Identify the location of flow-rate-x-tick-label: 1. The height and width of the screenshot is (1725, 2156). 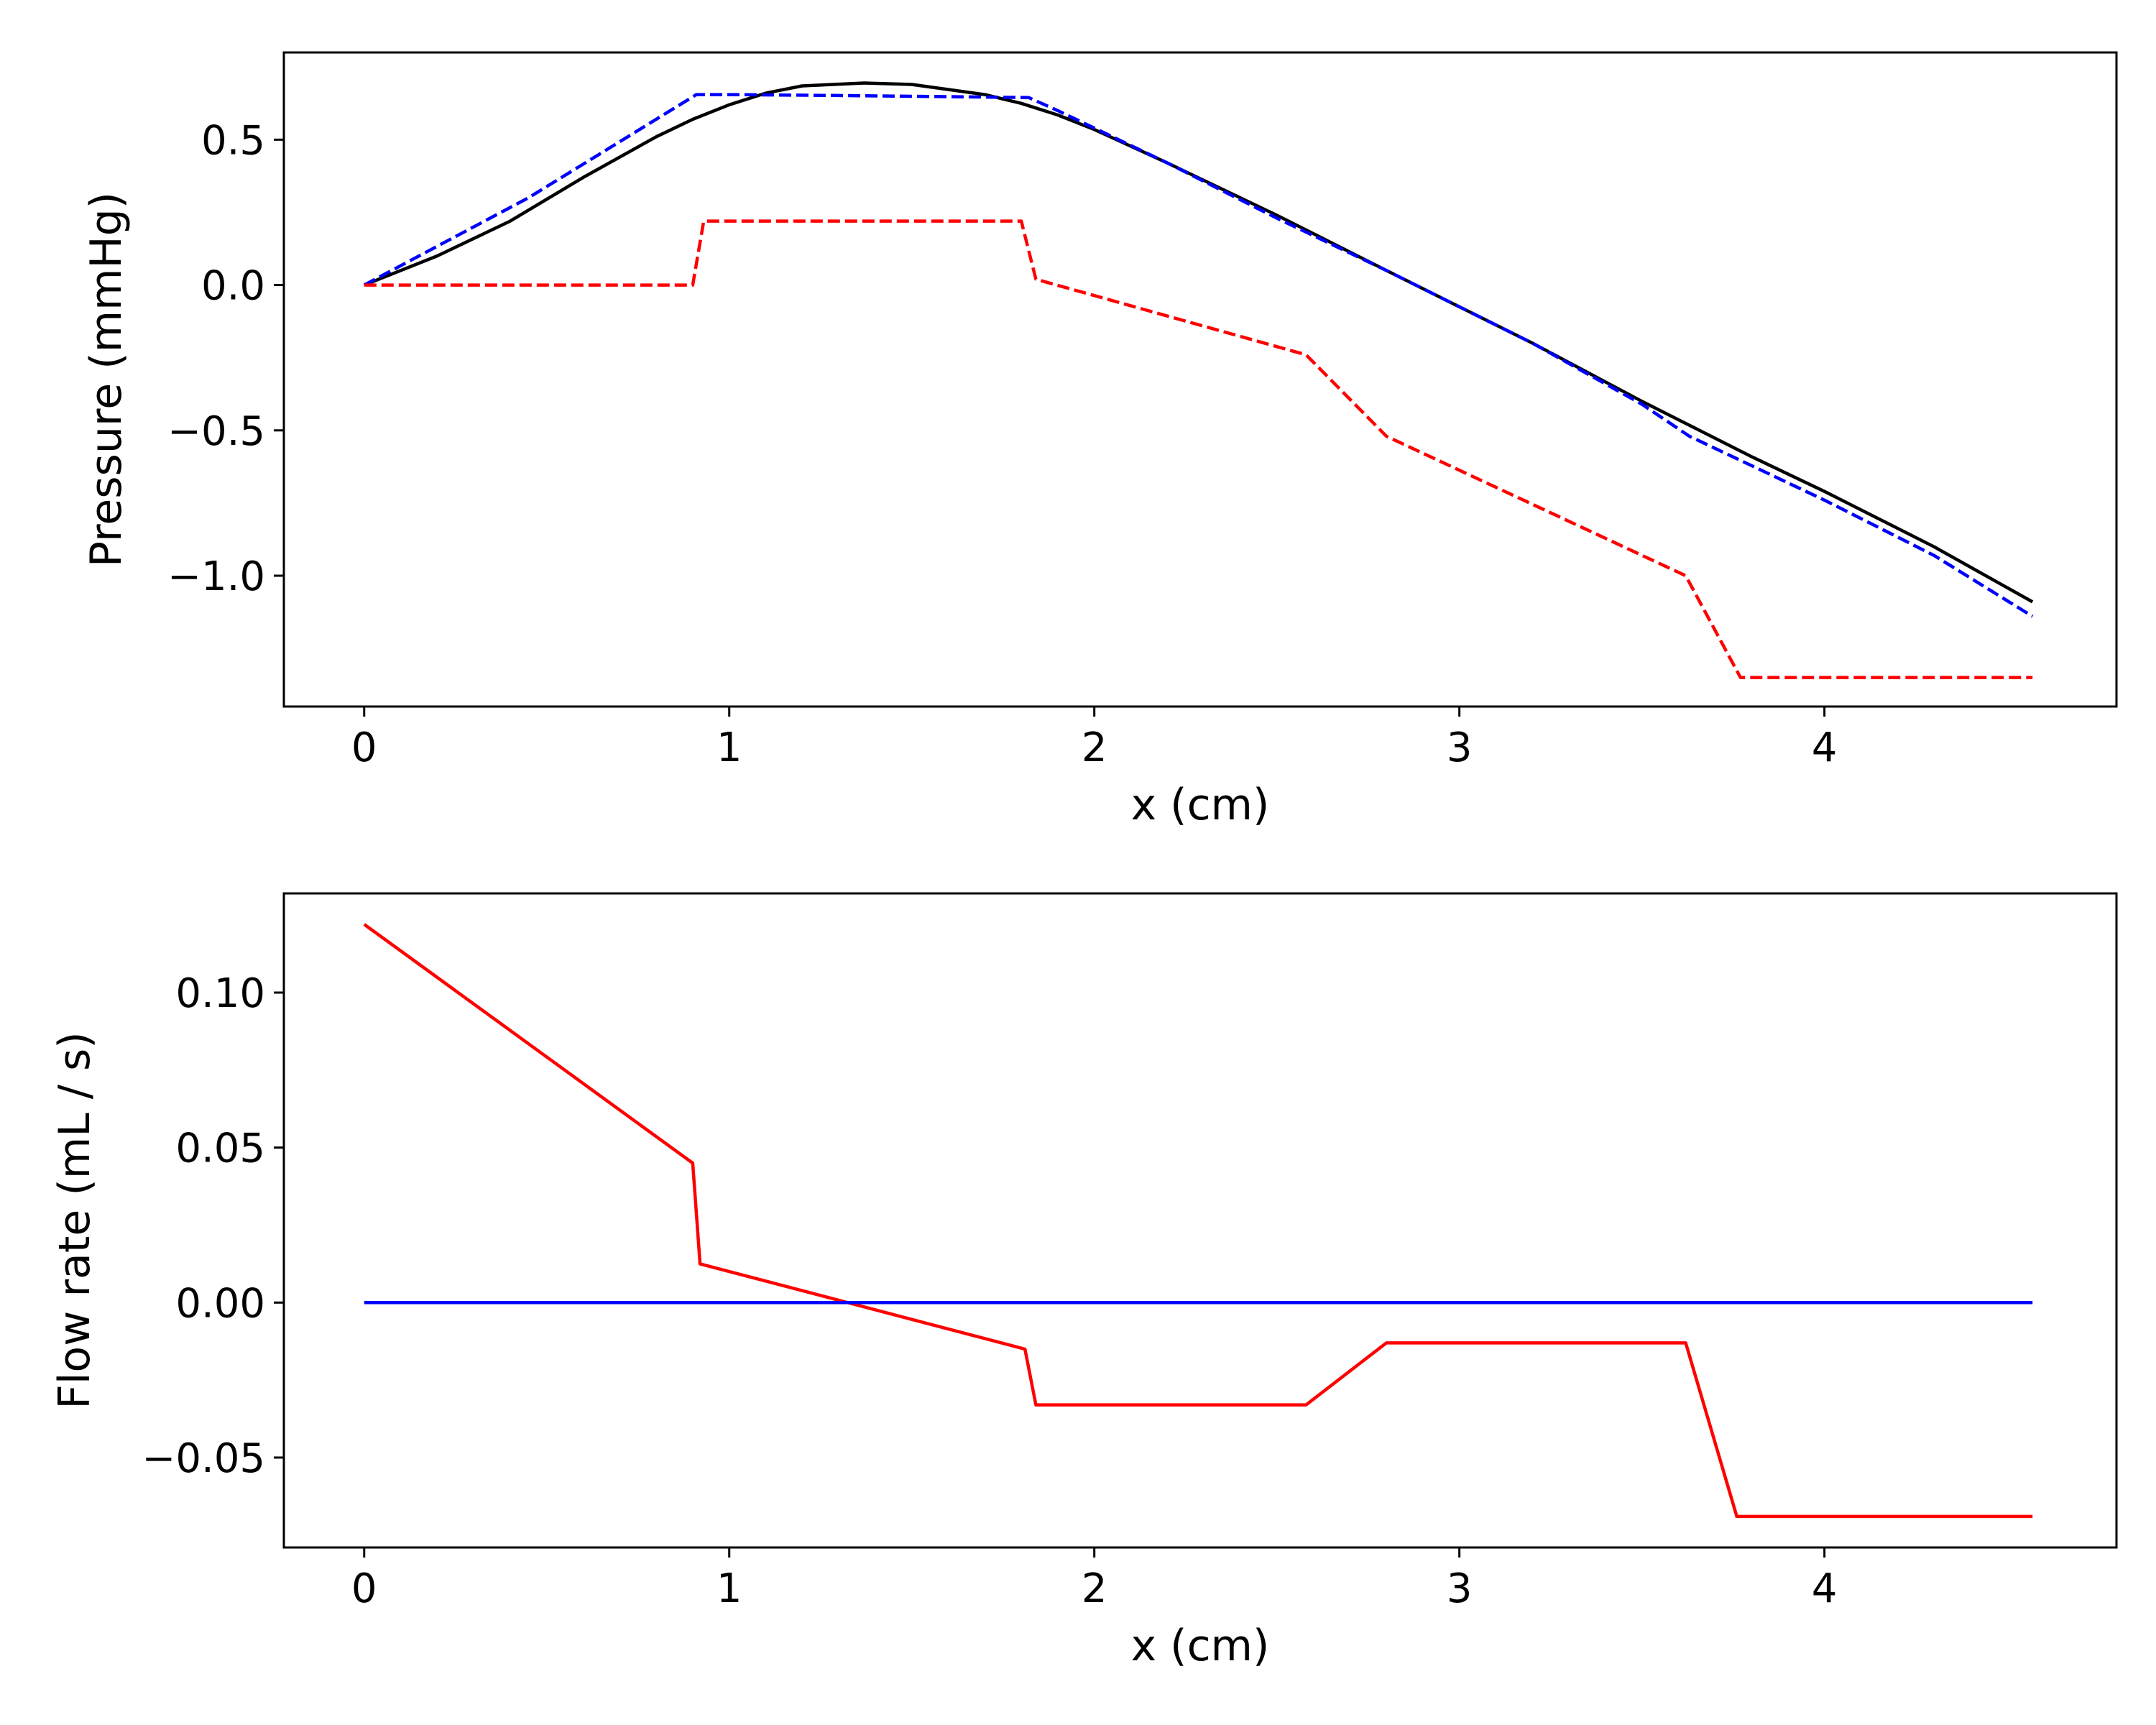
(729, 1588).